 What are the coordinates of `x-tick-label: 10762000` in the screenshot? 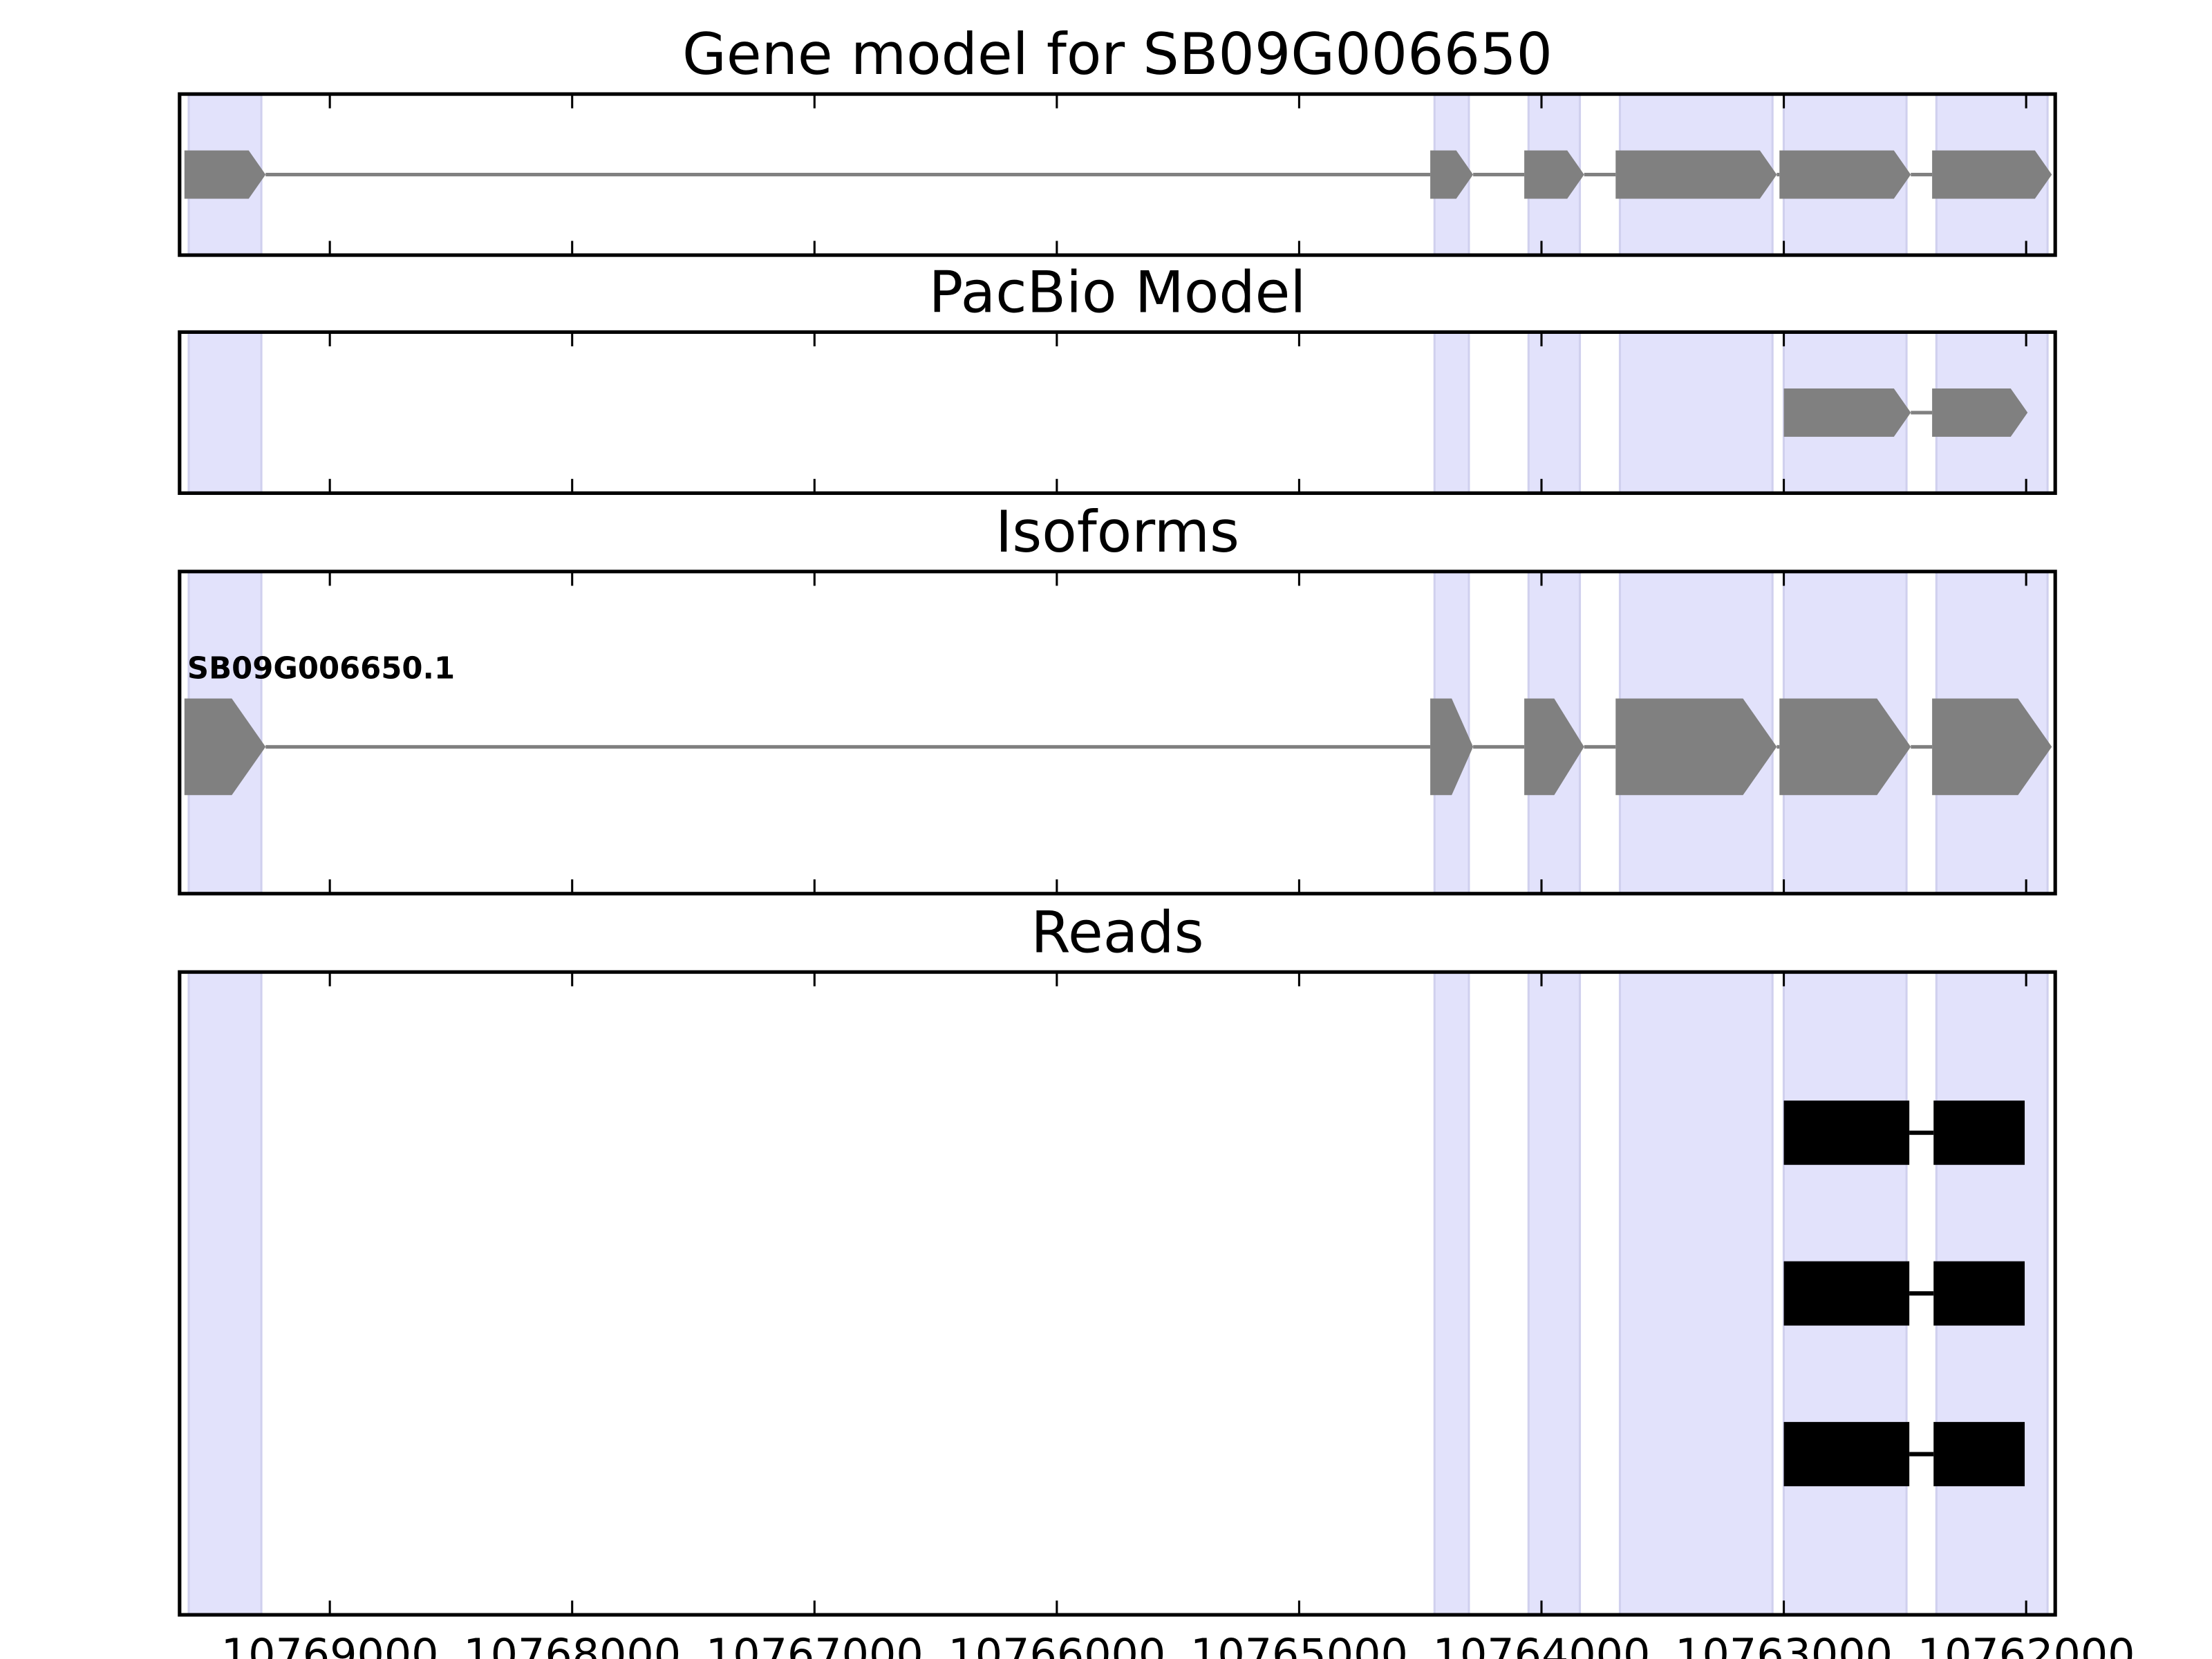 It's located at (2027, 1644).